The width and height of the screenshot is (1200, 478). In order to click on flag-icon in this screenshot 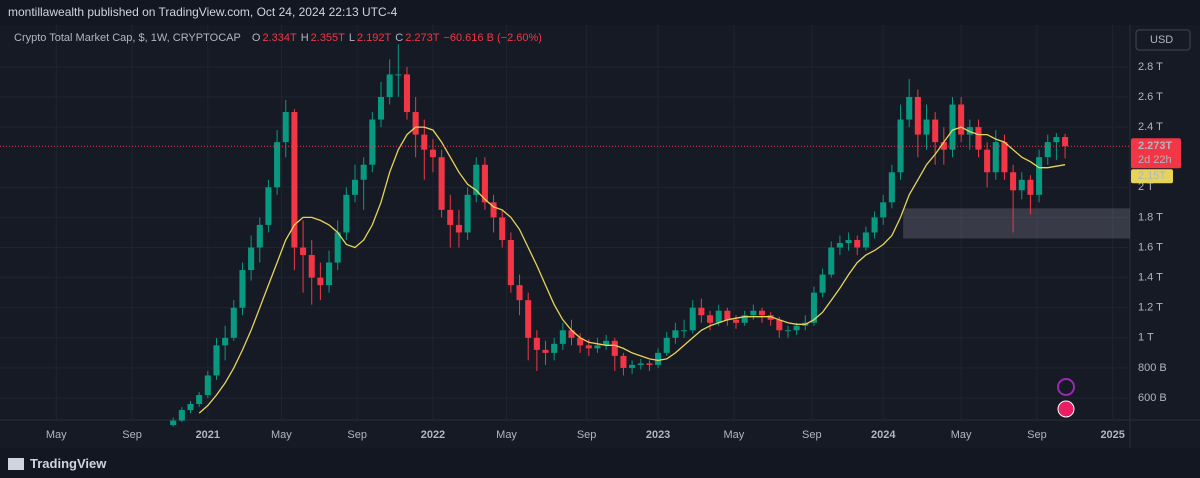, I will do `click(1066, 409)`.